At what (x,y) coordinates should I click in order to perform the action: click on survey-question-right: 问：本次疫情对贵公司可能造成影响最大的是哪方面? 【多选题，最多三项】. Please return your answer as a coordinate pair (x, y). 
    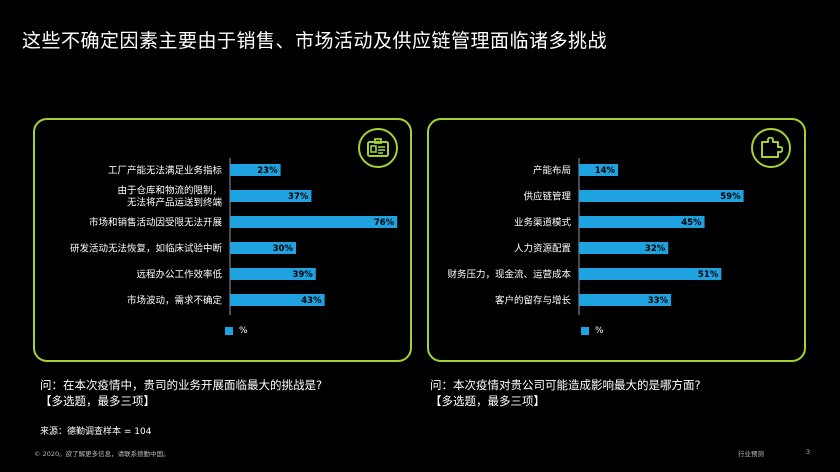
    Looking at the image, I should click on (565, 393).